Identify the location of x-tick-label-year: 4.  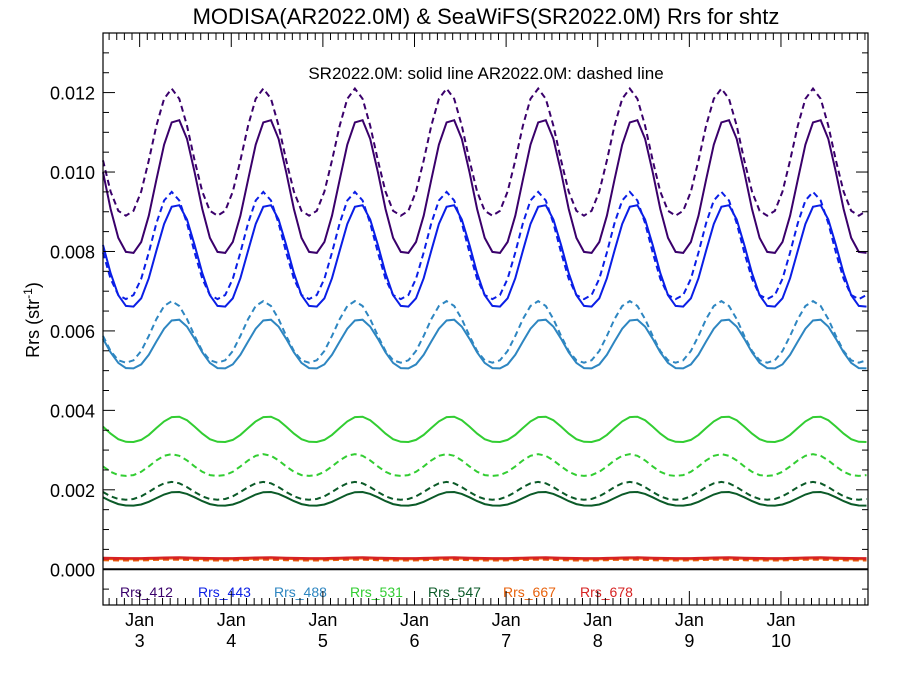
(231, 641).